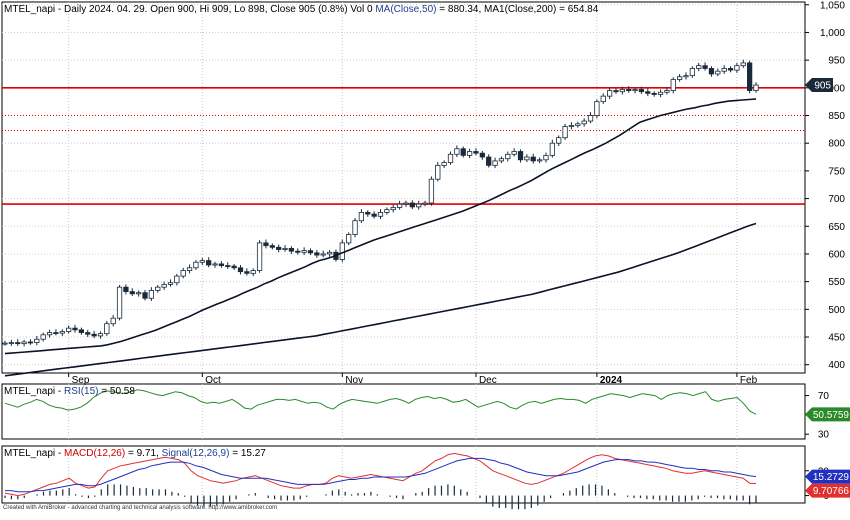  I want to click on macd-value-tag, so click(827, 476).